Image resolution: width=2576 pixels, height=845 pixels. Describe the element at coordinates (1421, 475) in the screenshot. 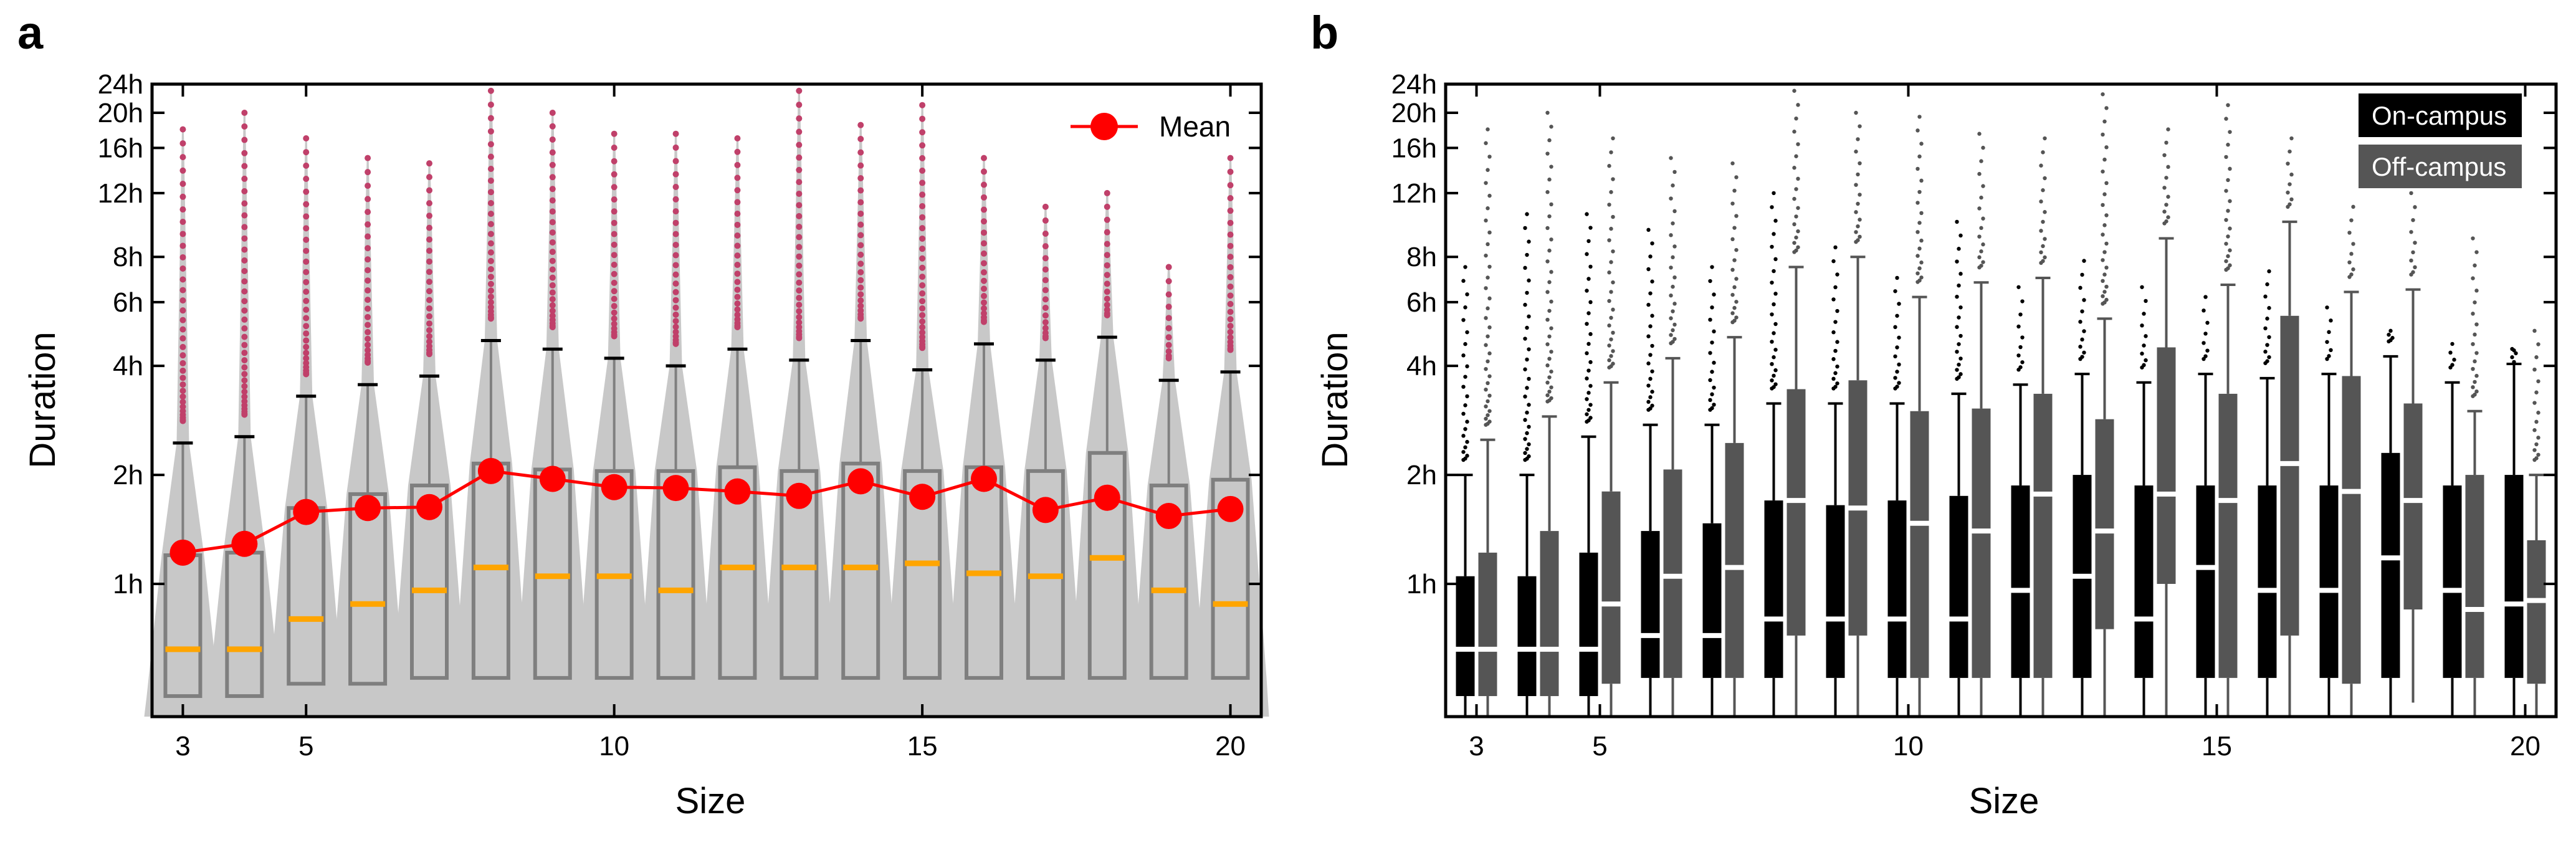

I see `y-tick-label: 2h` at that location.